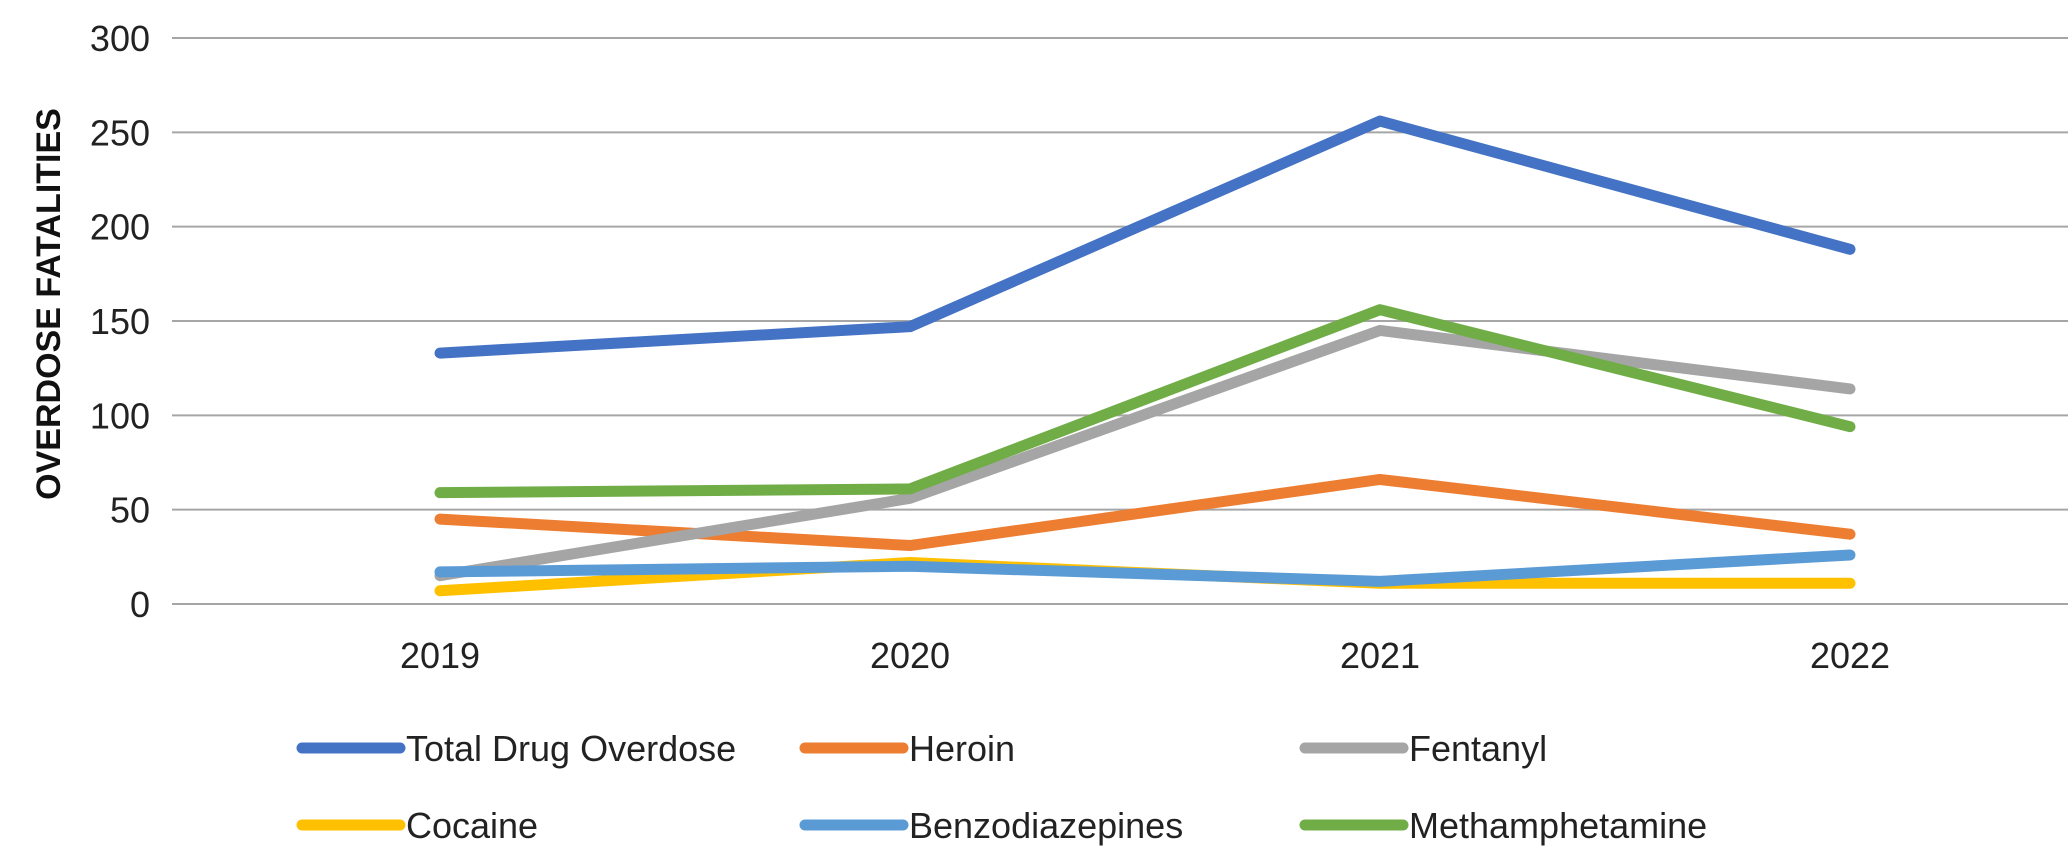 The height and width of the screenshot is (847, 2068). What do you see at coordinates (962, 748) in the screenshot?
I see `legend-label: Heroin` at bounding box center [962, 748].